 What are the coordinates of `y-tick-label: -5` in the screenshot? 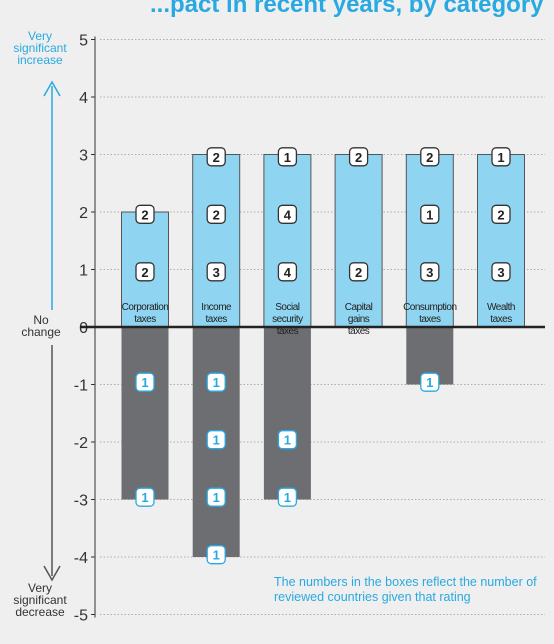 It's located at (81, 616).